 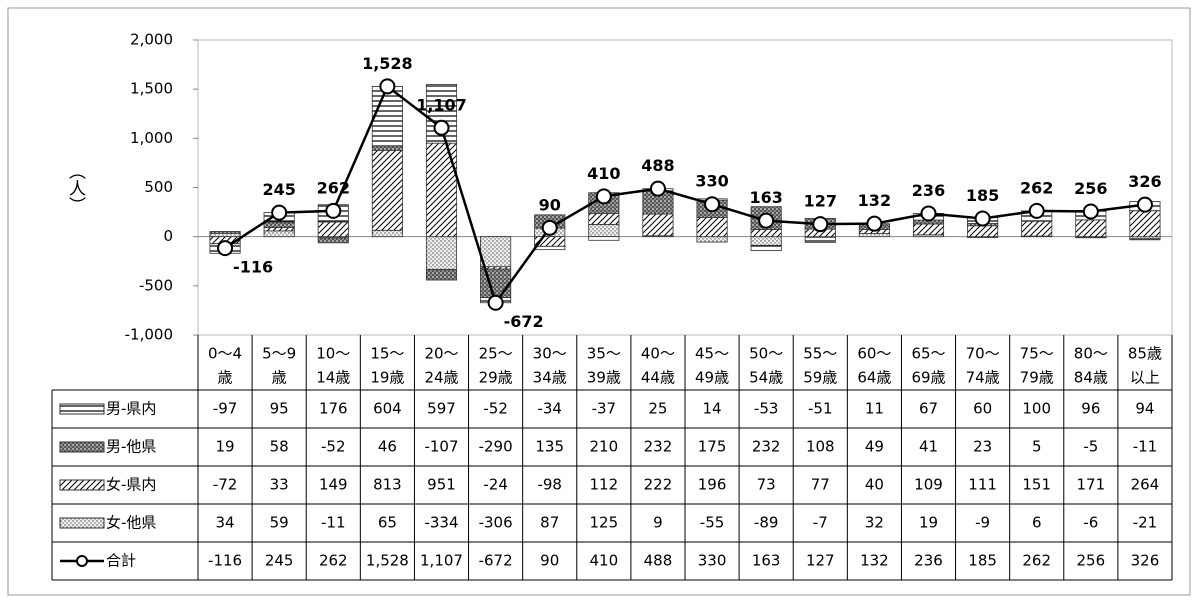 What do you see at coordinates (387, 378) in the screenshot?
I see `x-tick-label: 19歳` at bounding box center [387, 378].